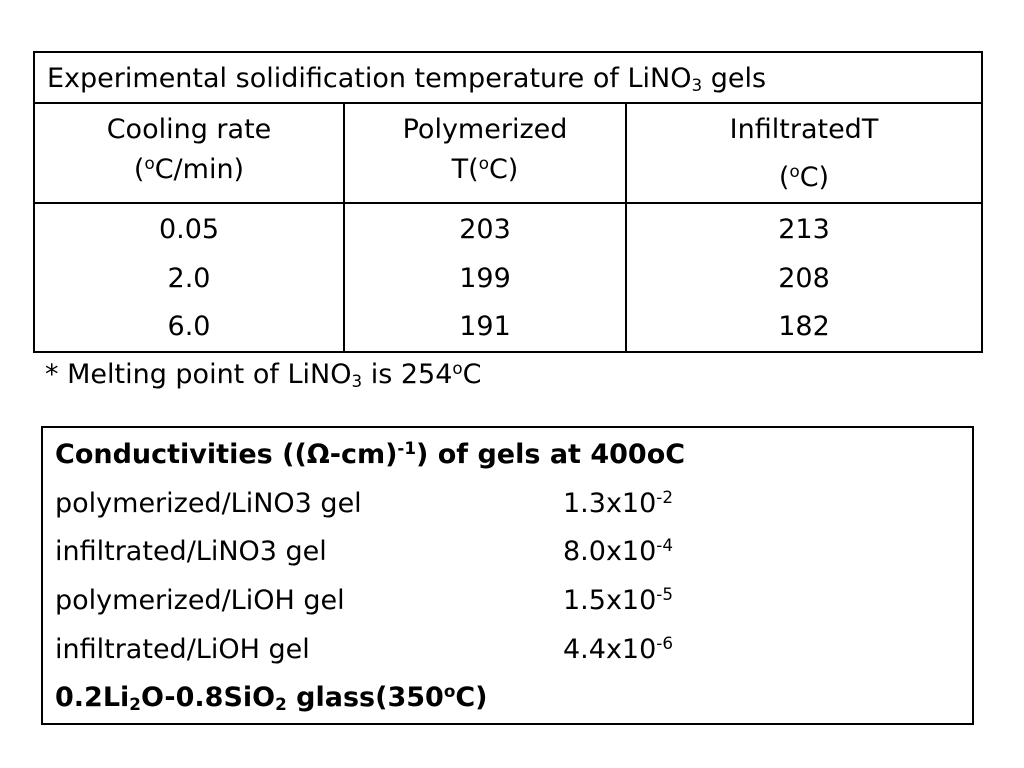 This screenshot has width=1024, height=768. I want to click on note-superscript: o, so click(457, 367).